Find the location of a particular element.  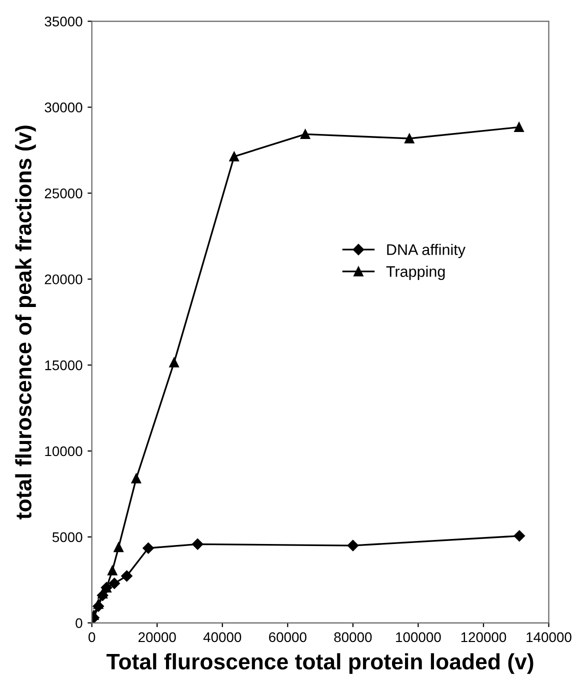

legend-label: DNA affinity is located at coordinates (426, 251).